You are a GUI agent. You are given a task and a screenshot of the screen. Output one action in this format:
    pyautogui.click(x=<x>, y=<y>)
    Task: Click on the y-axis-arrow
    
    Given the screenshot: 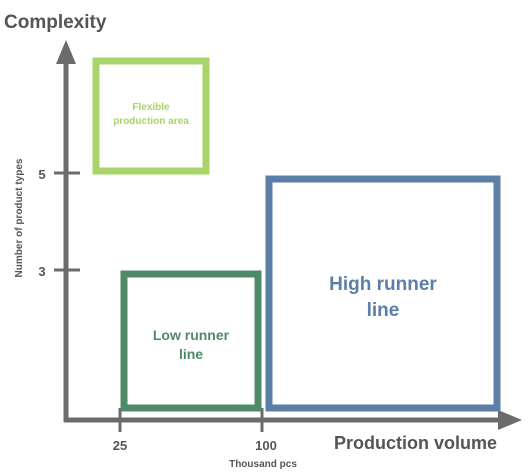 What is the action you would take?
    pyautogui.click(x=66, y=52)
    